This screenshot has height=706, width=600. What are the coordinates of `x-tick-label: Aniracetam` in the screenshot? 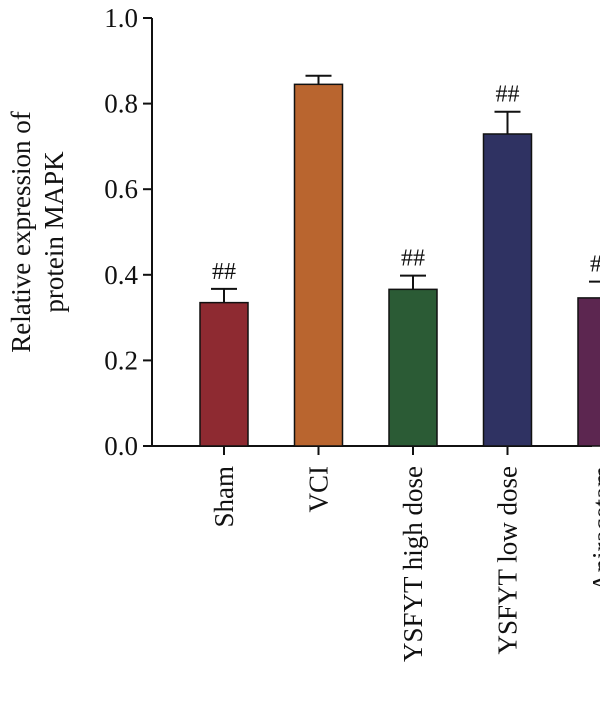 It's located at (593, 529).